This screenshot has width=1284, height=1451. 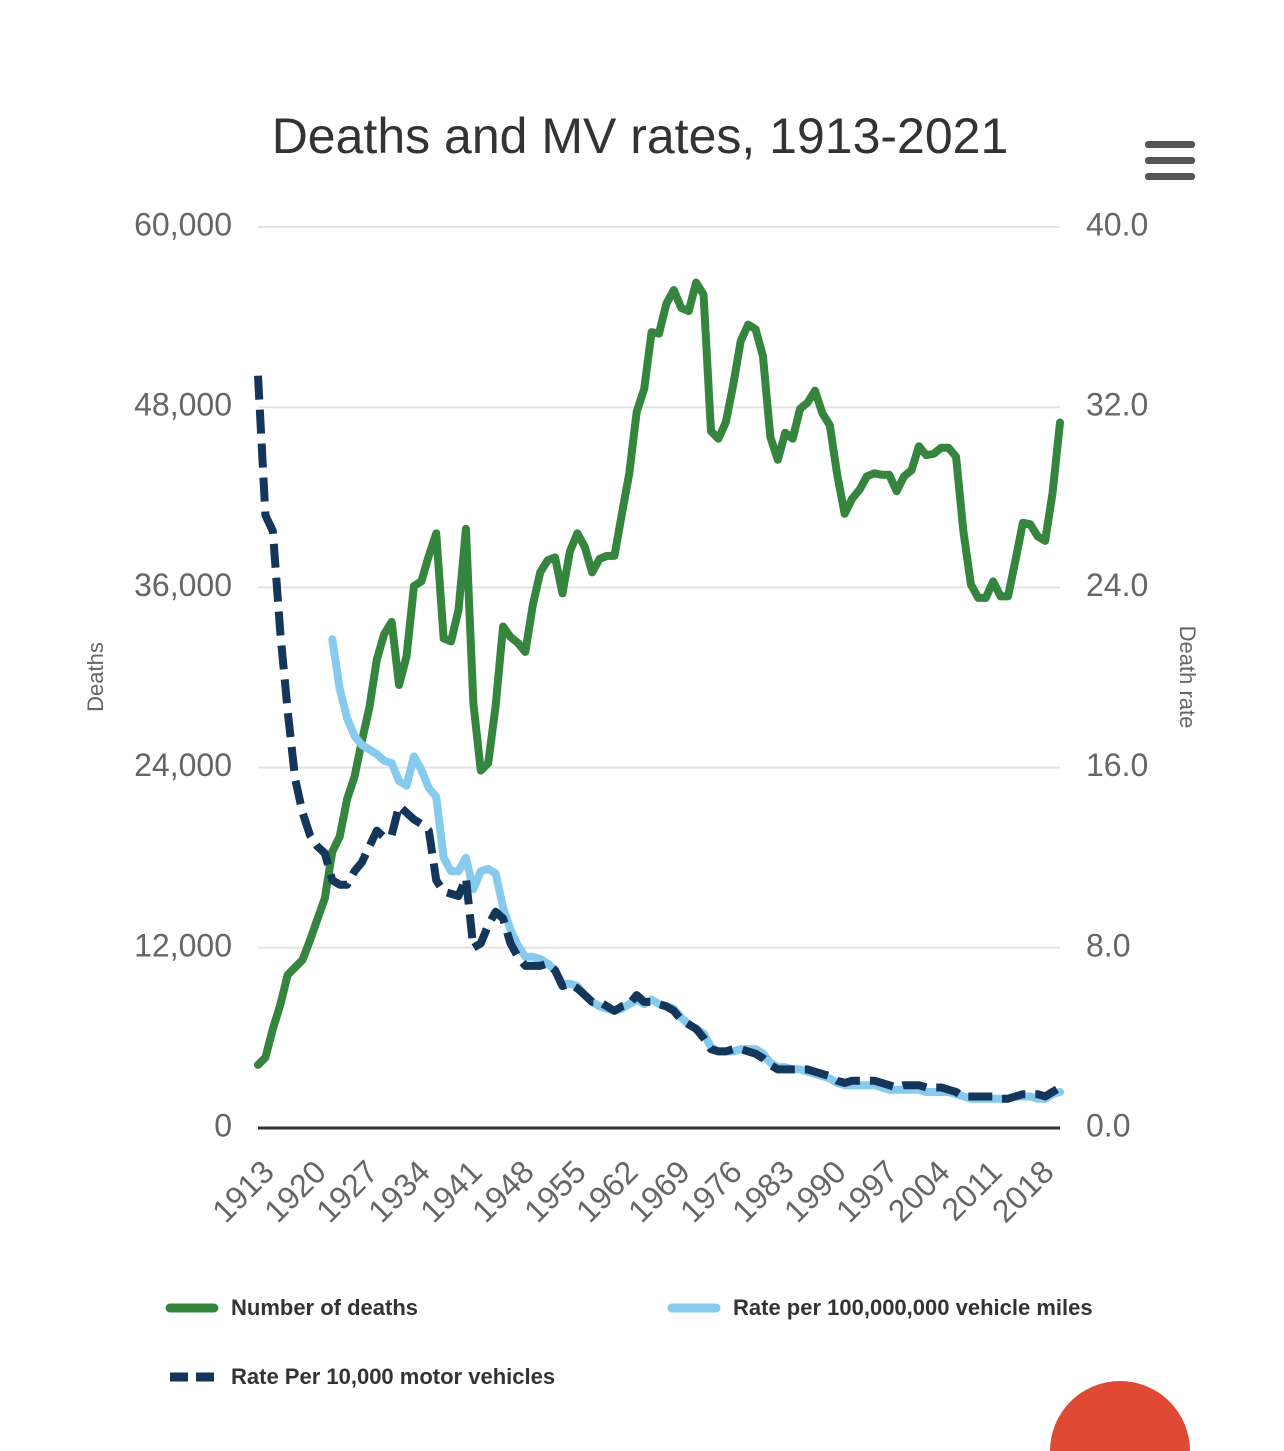 What do you see at coordinates (1120, 1416) in the screenshot?
I see `floating-action-button` at bounding box center [1120, 1416].